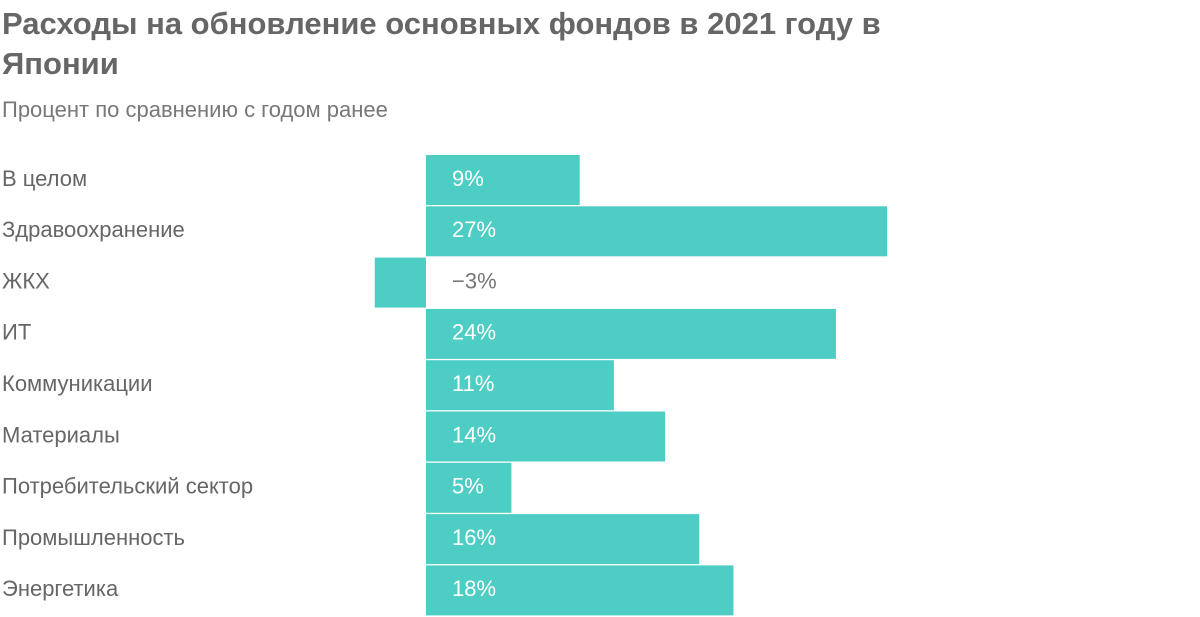 The height and width of the screenshot is (617, 1200). I want to click on value-label: −3%, so click(474, 280).